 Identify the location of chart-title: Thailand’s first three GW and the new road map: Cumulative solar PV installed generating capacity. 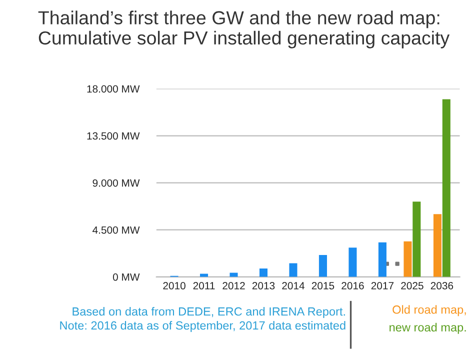
(244, 29).